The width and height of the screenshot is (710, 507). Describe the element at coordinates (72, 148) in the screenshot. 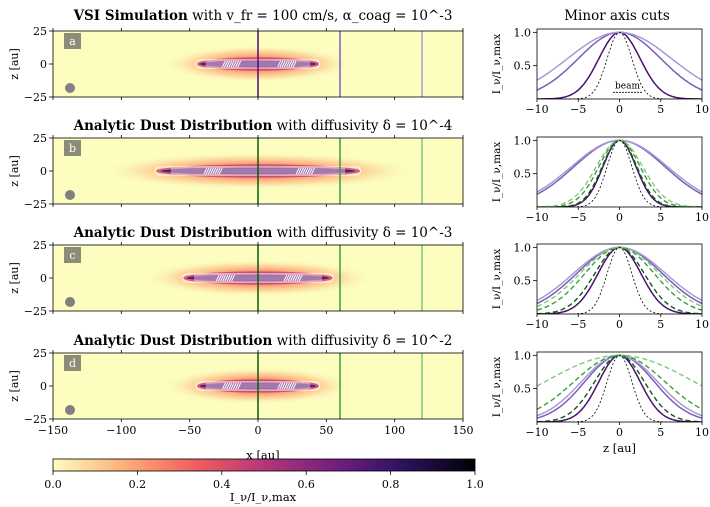

I see `panel-label: b` at that location.